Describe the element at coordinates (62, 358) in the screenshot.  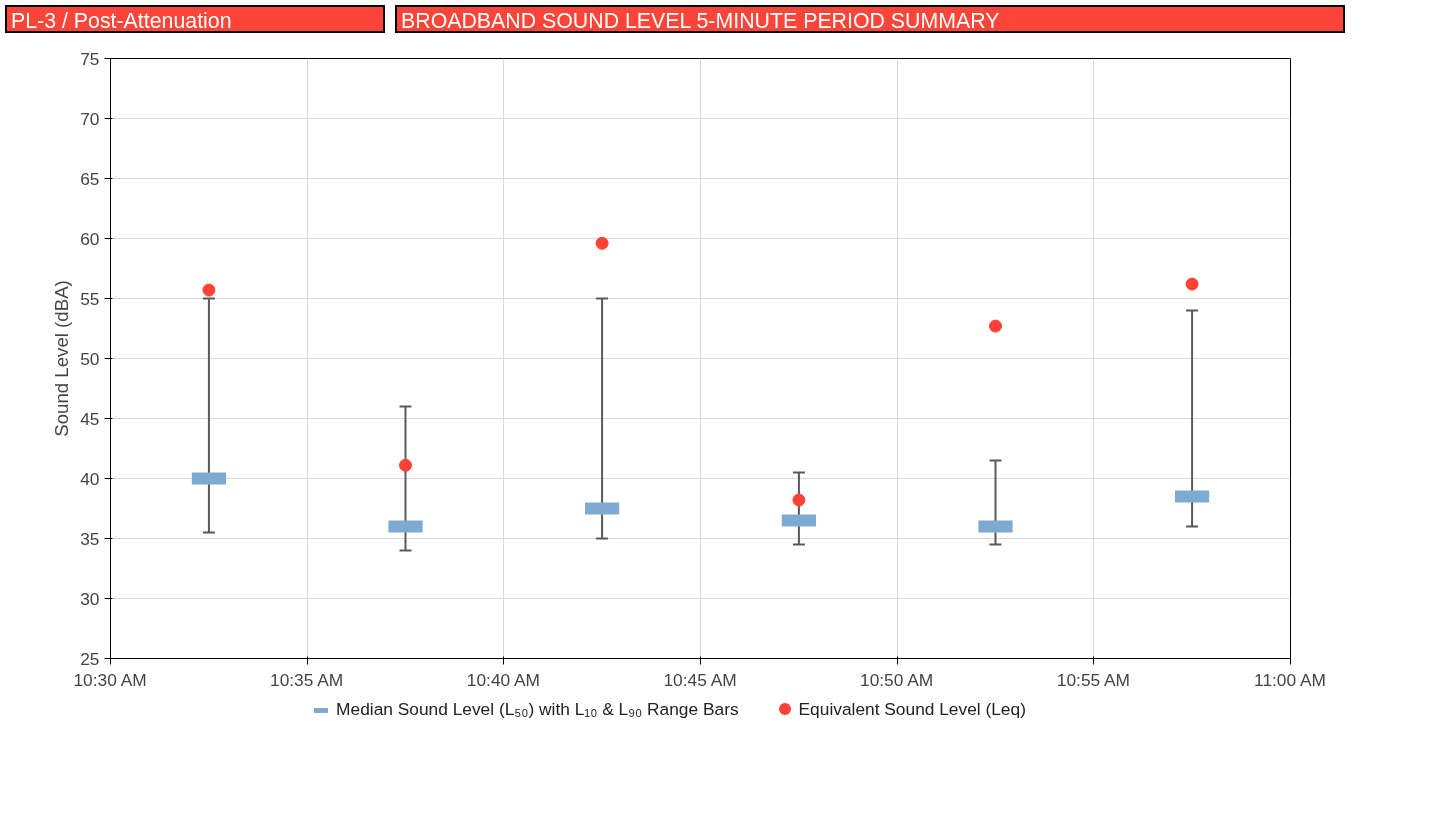
I see `y-axis-title: Sound Level (dBA)` at that location.